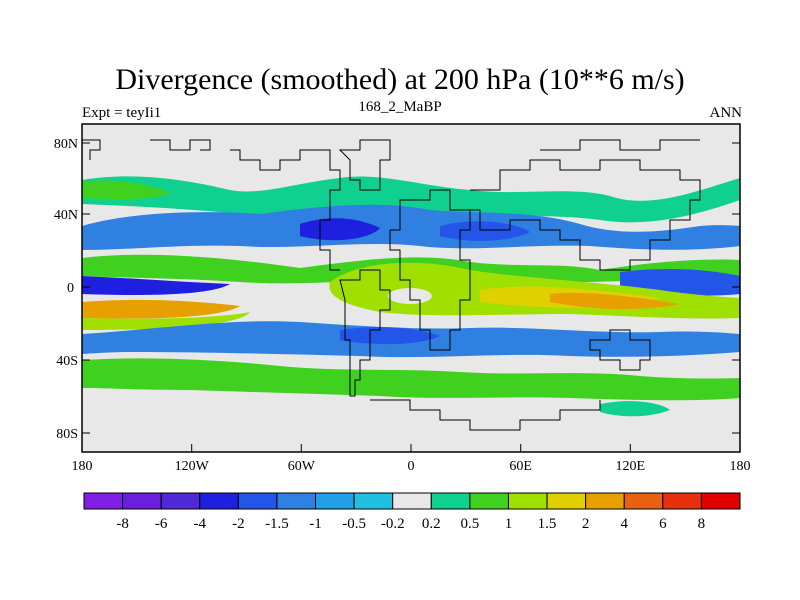 Image resolution: width=800 pixels, height=600 pixels. I want to click on divergence-band-south-west, so click(161, 309).